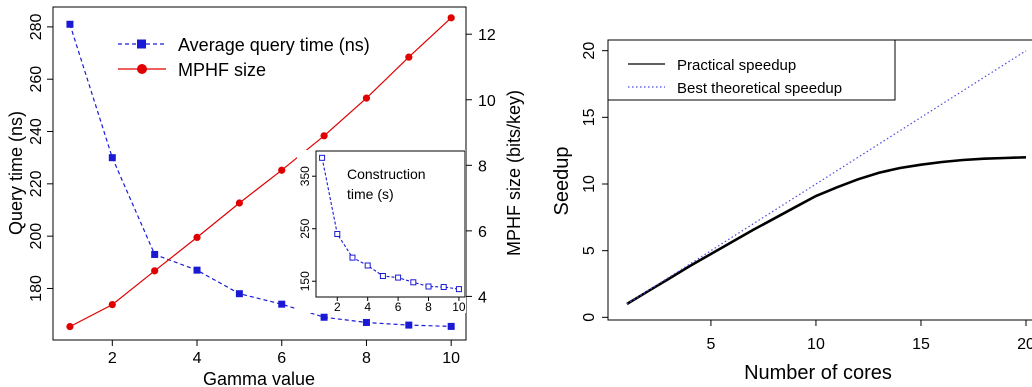  I want to click on right-y-axis: 4 6 8 10 12, so click(481, 166).